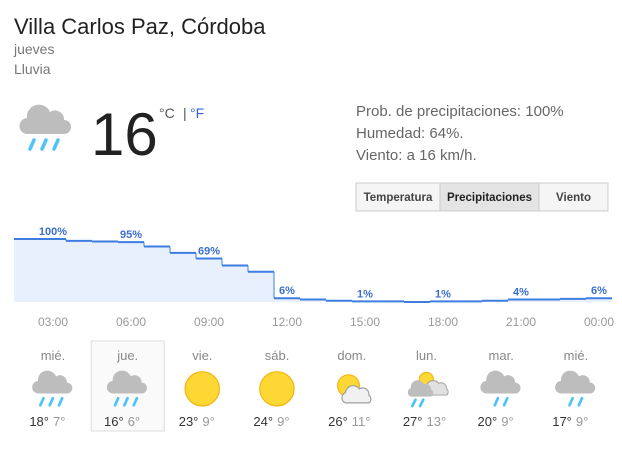  I want to click on day-name: vie., so click(202, 355).